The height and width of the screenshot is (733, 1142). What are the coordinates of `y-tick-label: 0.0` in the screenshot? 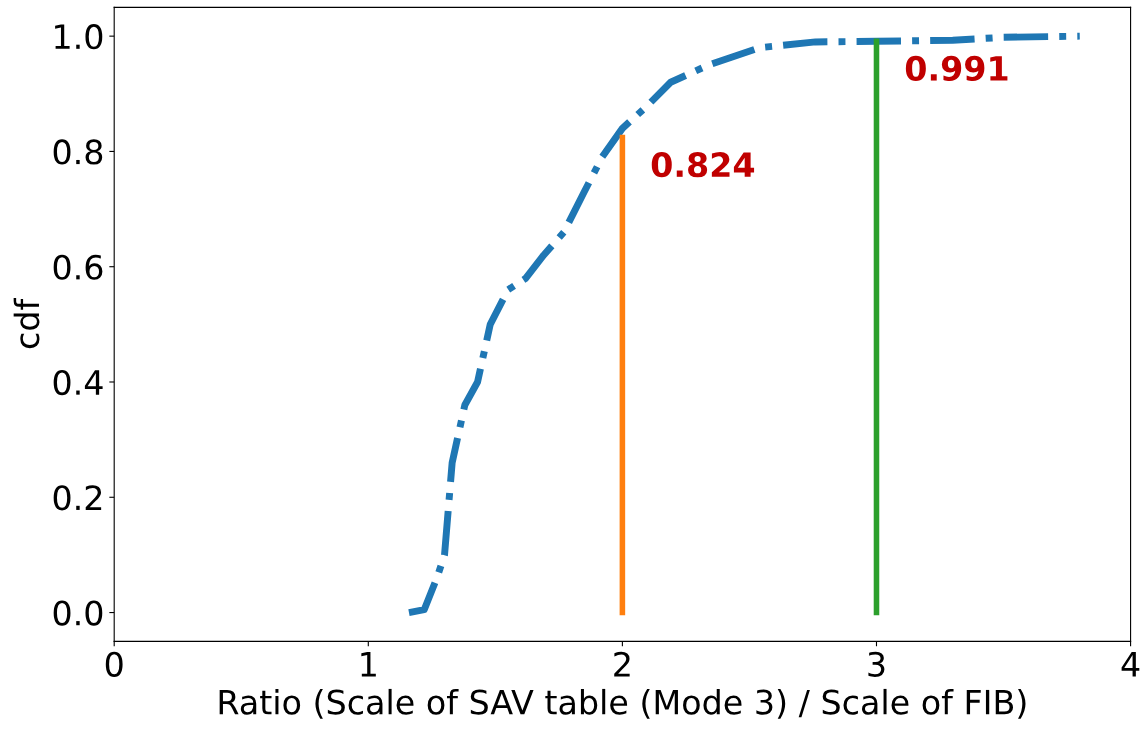 It's located at (78, 613).